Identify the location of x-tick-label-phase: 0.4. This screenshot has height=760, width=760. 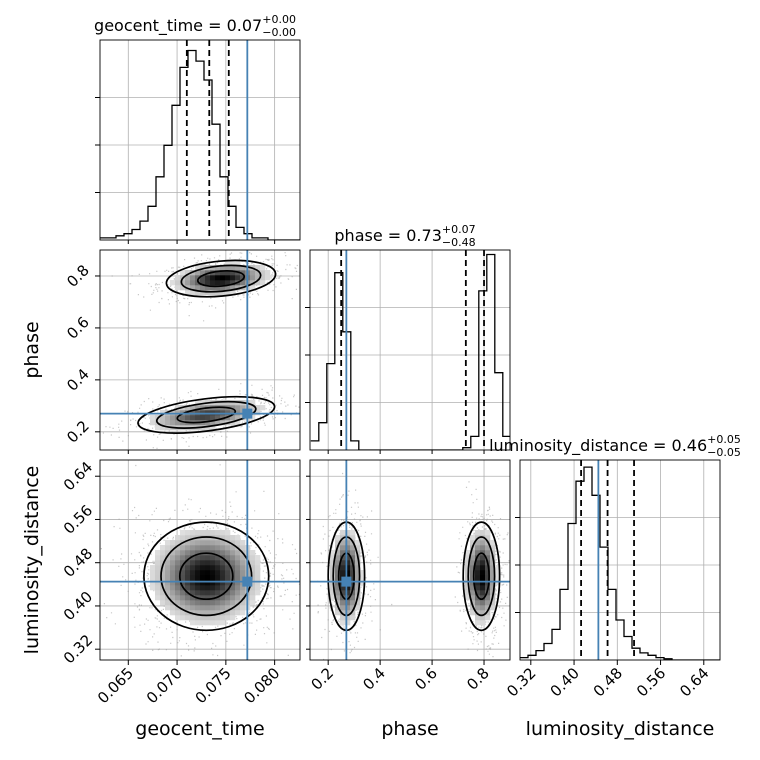
(374, 679).